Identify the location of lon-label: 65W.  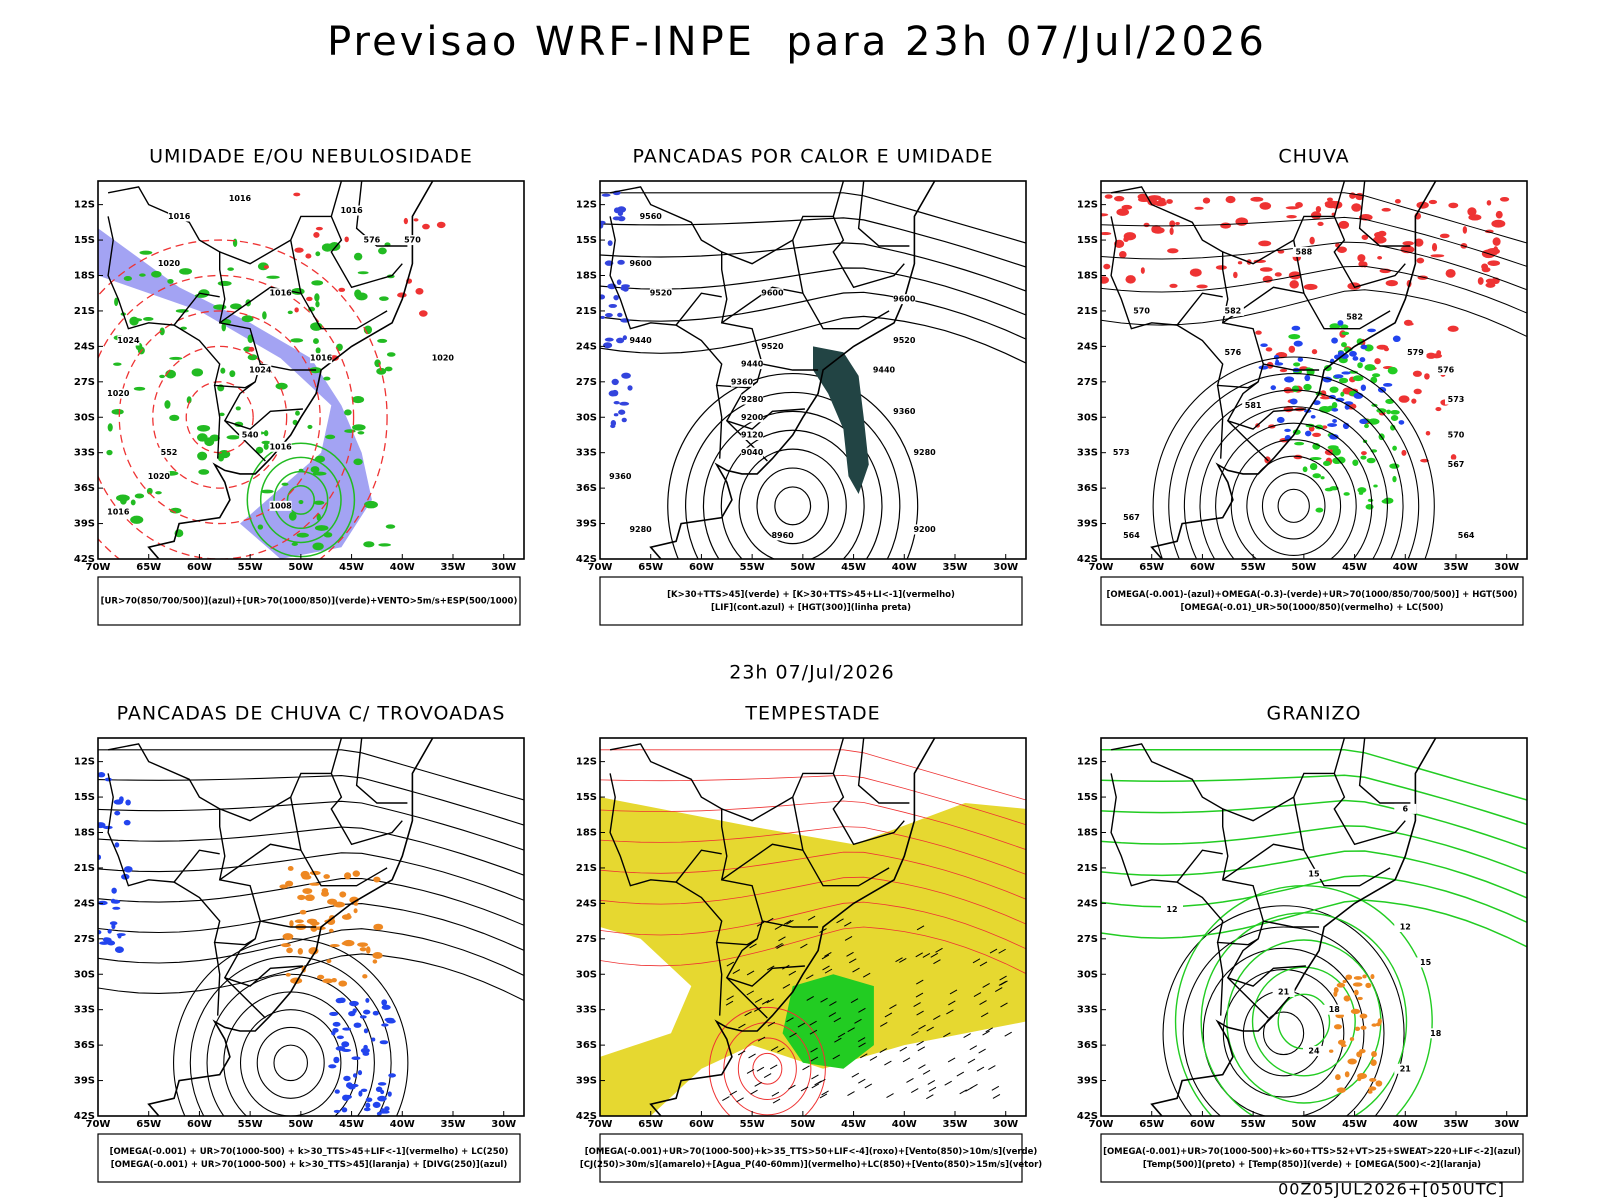
(1151, 567).